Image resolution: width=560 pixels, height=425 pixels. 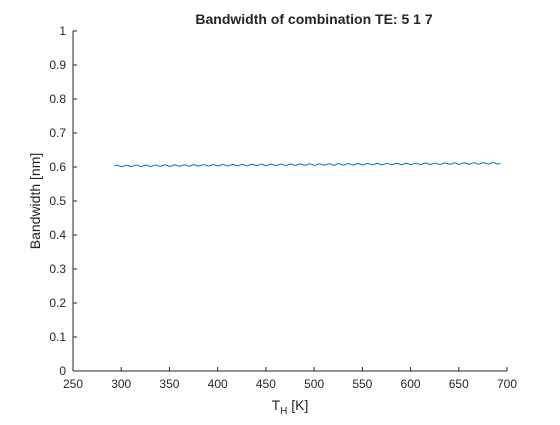 I want to click on y-tick-label: 0.4, so click(x=57, y=235).